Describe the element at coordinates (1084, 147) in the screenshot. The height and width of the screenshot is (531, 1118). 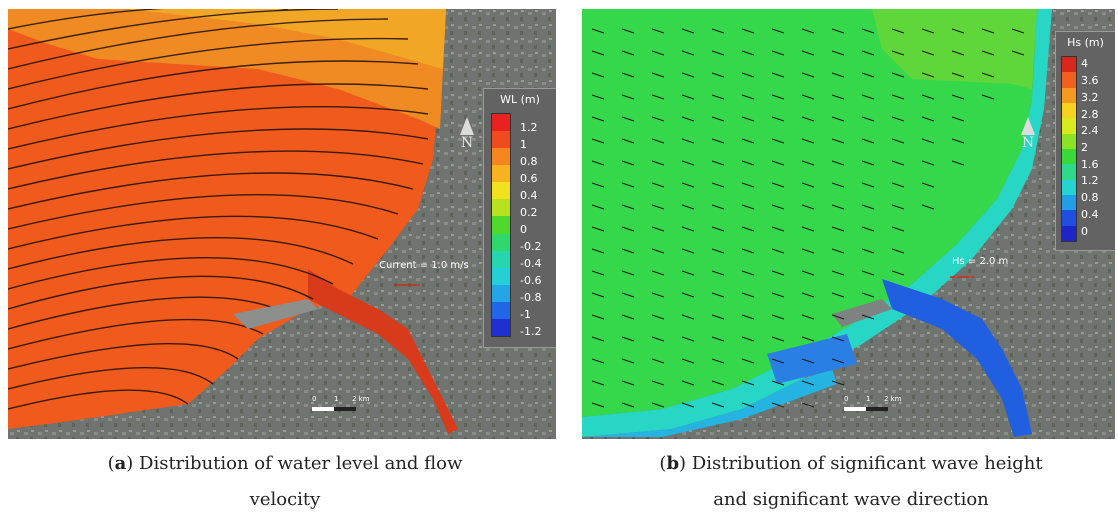
I see `legend-label: 2` at that location.